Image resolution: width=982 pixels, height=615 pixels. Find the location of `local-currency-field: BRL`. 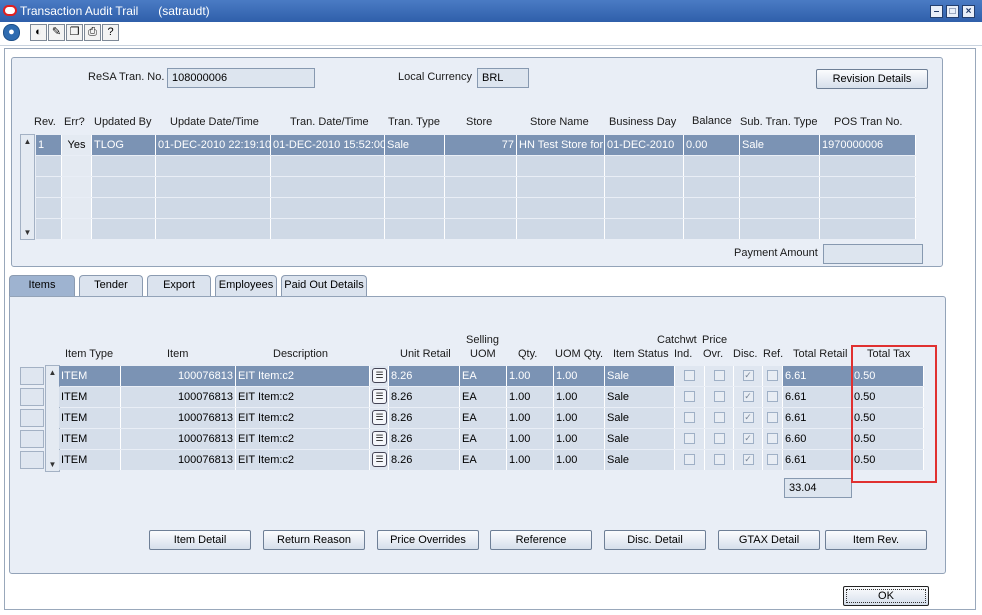

local-currency-field: BRL is located at coordinates (503, 78).